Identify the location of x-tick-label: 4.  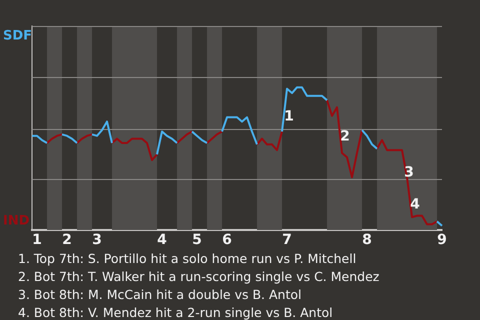
(162, 240).